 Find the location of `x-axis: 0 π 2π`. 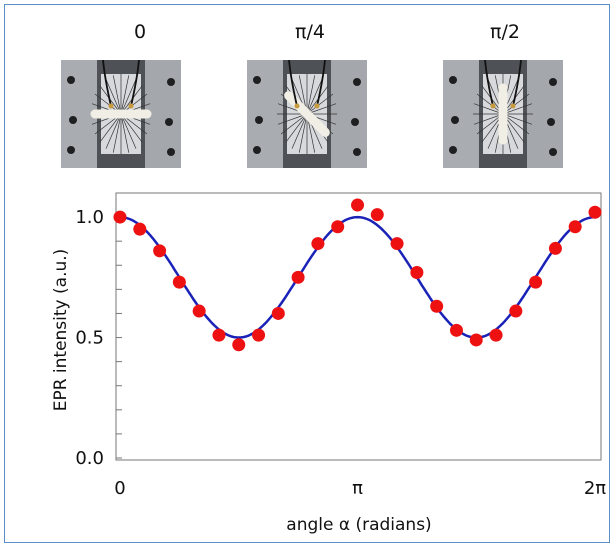

x-axis: 0 π 2π is located at coordinates (360, 488).